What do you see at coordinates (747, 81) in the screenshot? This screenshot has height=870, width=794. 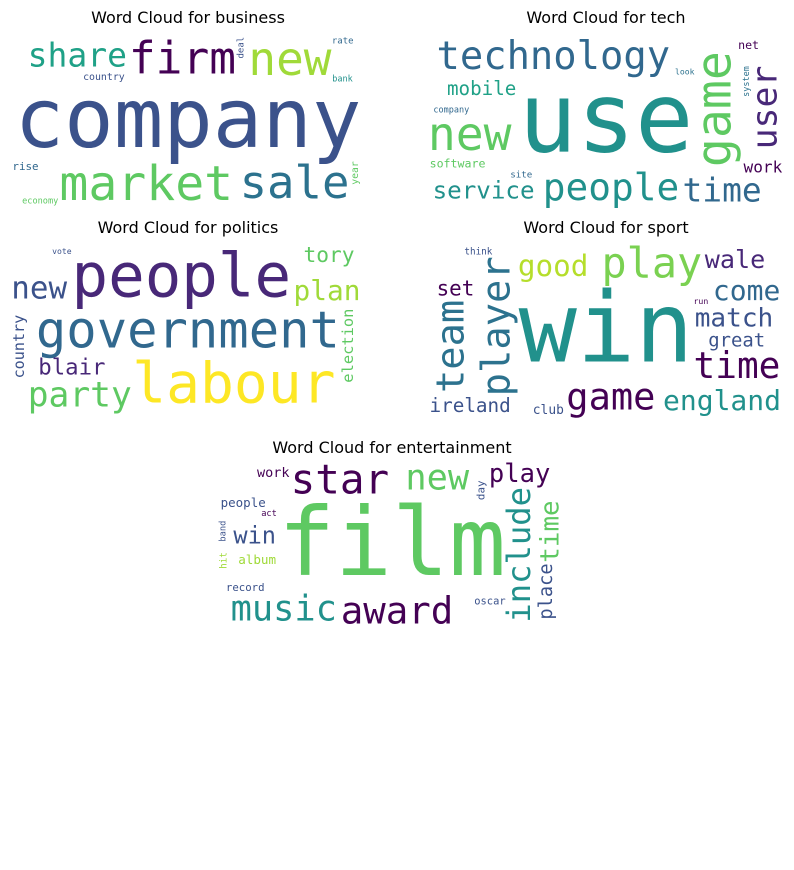 I see `wordcloud-word: system` at bounding box center [747, 81].